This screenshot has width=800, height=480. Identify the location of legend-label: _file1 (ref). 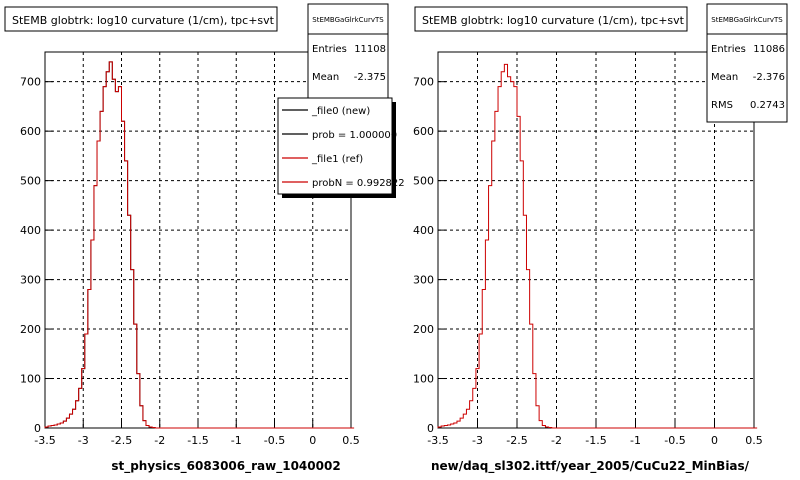
(337, 159).